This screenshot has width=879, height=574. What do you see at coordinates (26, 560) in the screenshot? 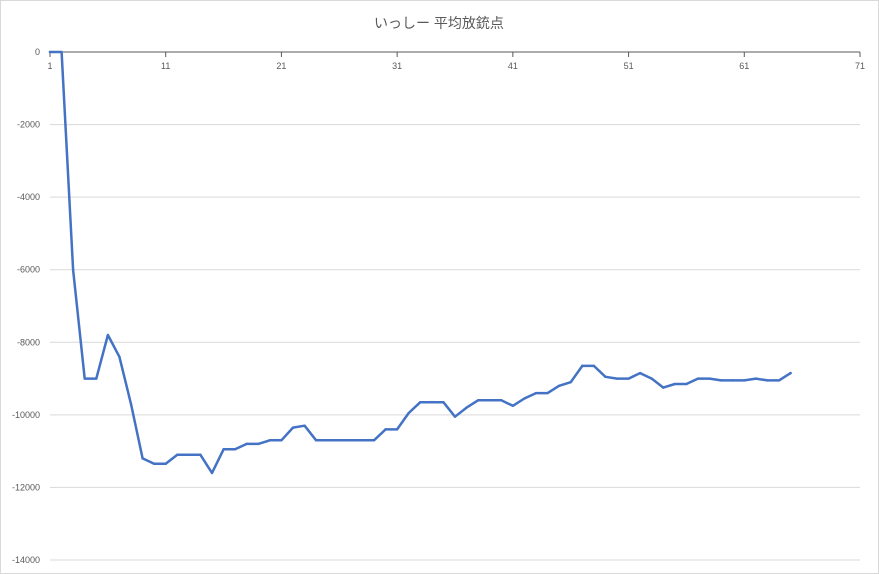
I see `y-tick-label: -14000` at bounding box center [26, 560].